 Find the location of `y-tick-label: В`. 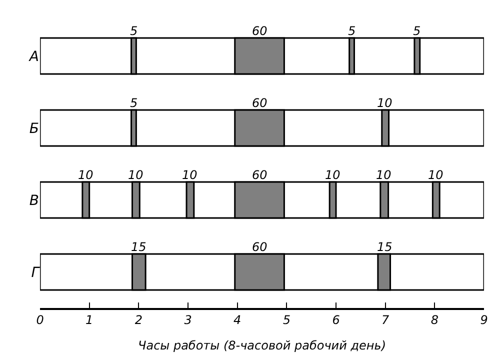

y-tick-label: В is located at coordinates (34, 200).